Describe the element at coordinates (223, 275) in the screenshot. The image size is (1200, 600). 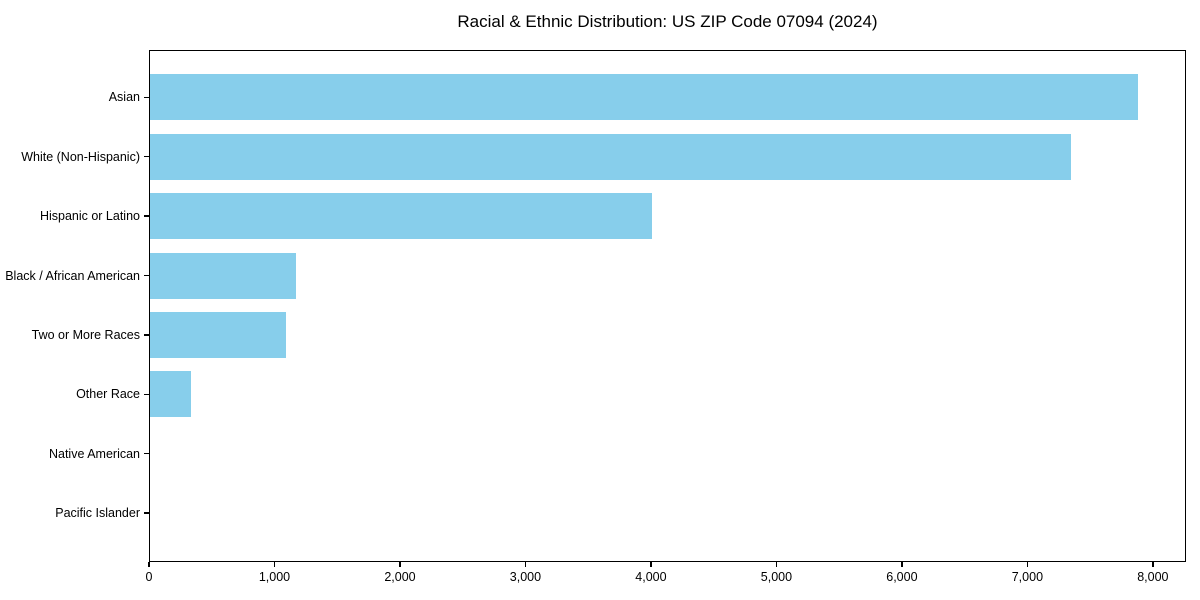
I see `bar-black-african-american` at that location.